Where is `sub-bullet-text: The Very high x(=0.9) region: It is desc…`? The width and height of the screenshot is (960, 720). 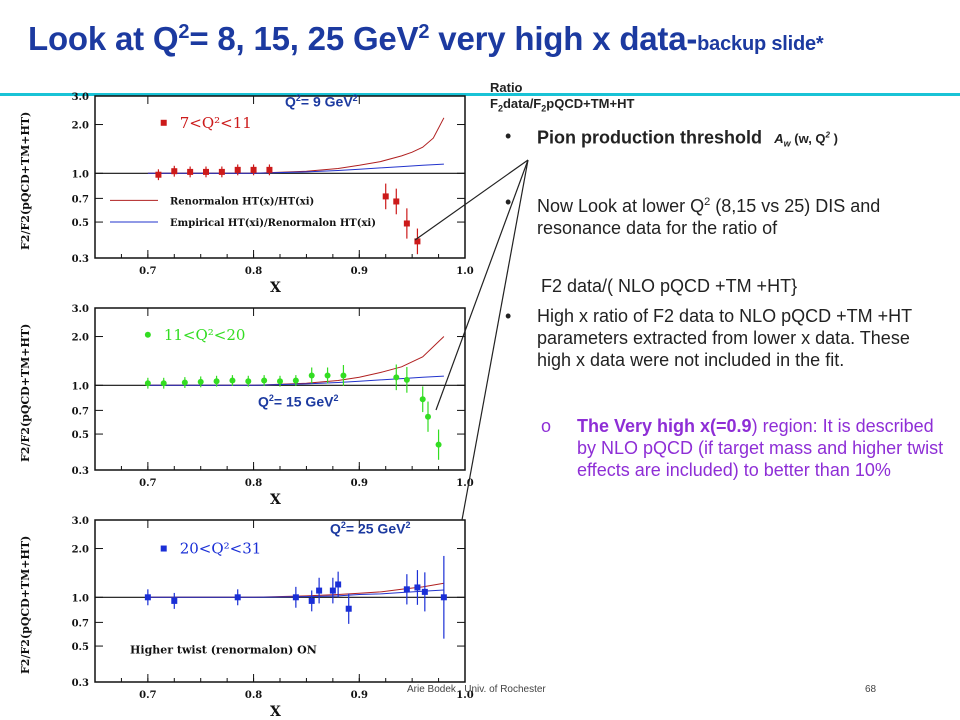
sub-bullet-text: The Very high x(=0.9) region: It is desc… is located at coordinates (760, 448).